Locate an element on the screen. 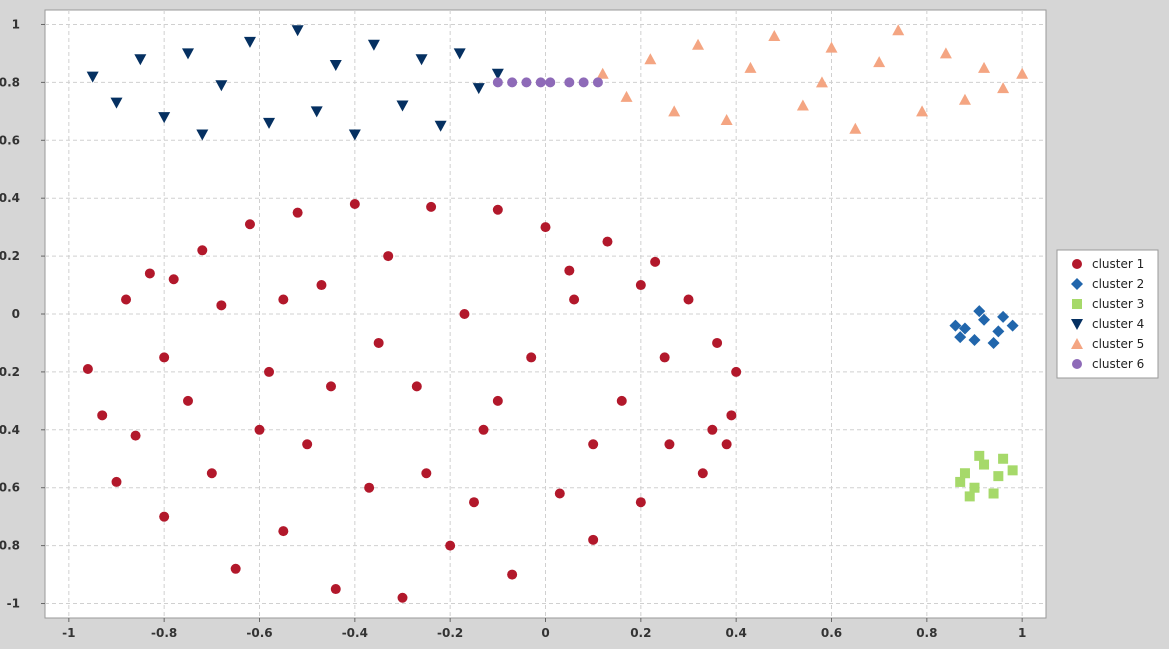 The height and width of the screenshot is (649, 1169). legend-label: cluster 4 is located at coordinates (1118, 324).